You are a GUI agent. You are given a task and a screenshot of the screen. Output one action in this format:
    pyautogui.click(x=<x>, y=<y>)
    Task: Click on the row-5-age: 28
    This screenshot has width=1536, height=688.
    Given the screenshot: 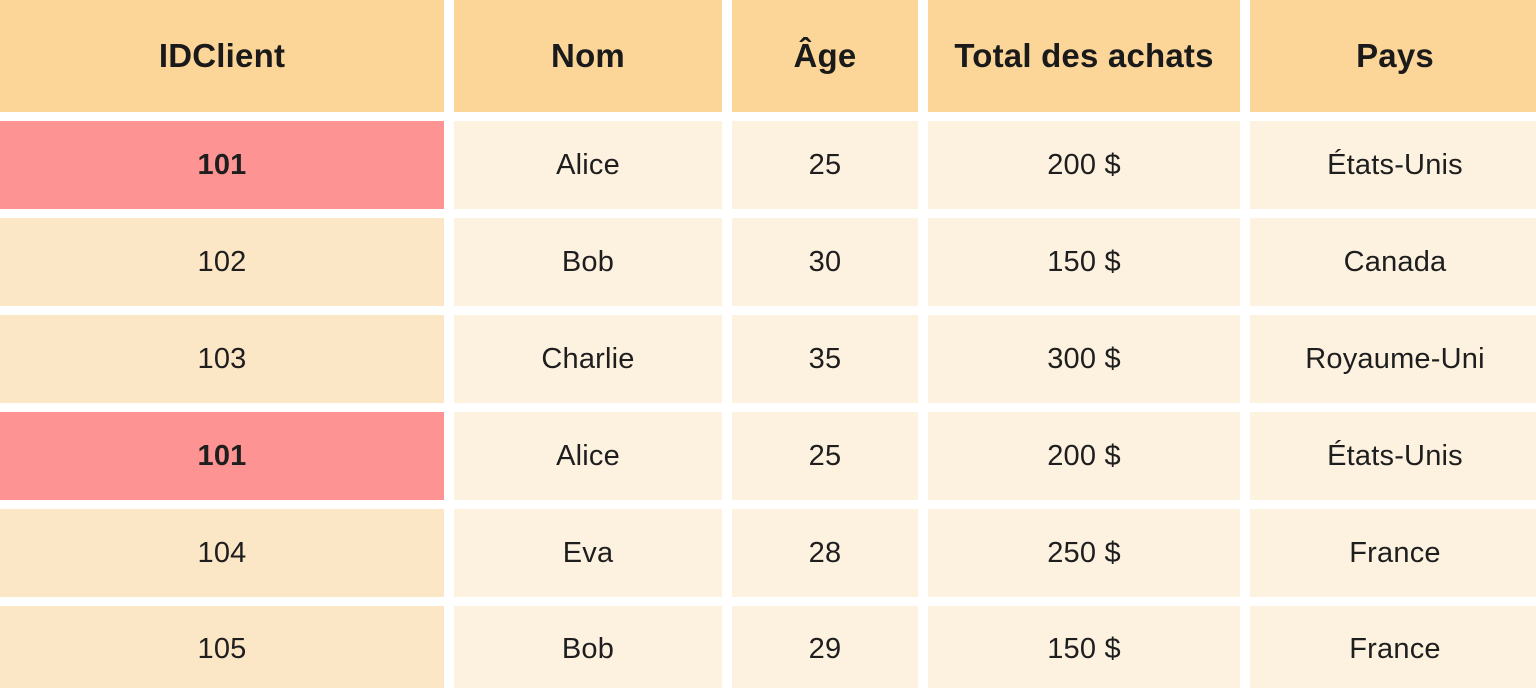 What is the action you would take?
    pyautogui.click(x=825, y=553)
    